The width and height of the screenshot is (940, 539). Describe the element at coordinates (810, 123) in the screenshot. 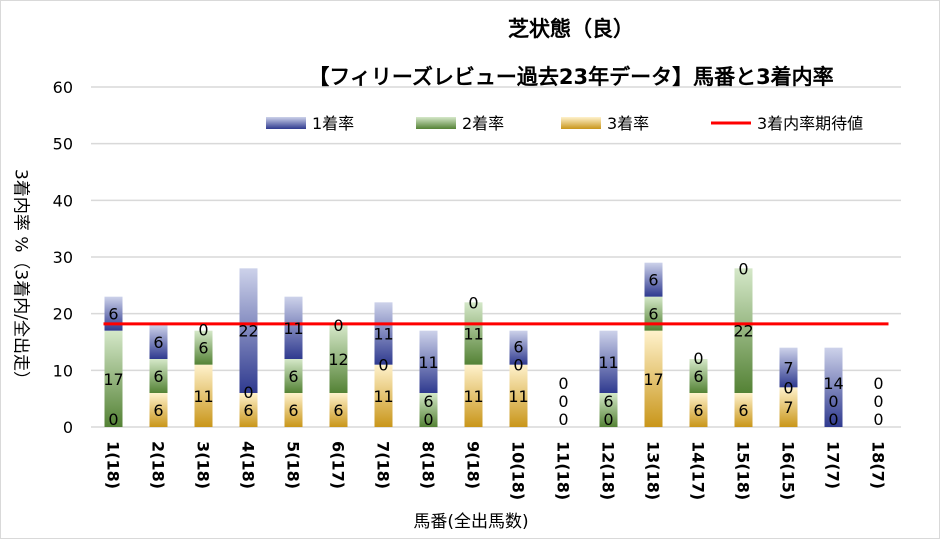

I see `legend-label: 3着内率期待値` at that location.